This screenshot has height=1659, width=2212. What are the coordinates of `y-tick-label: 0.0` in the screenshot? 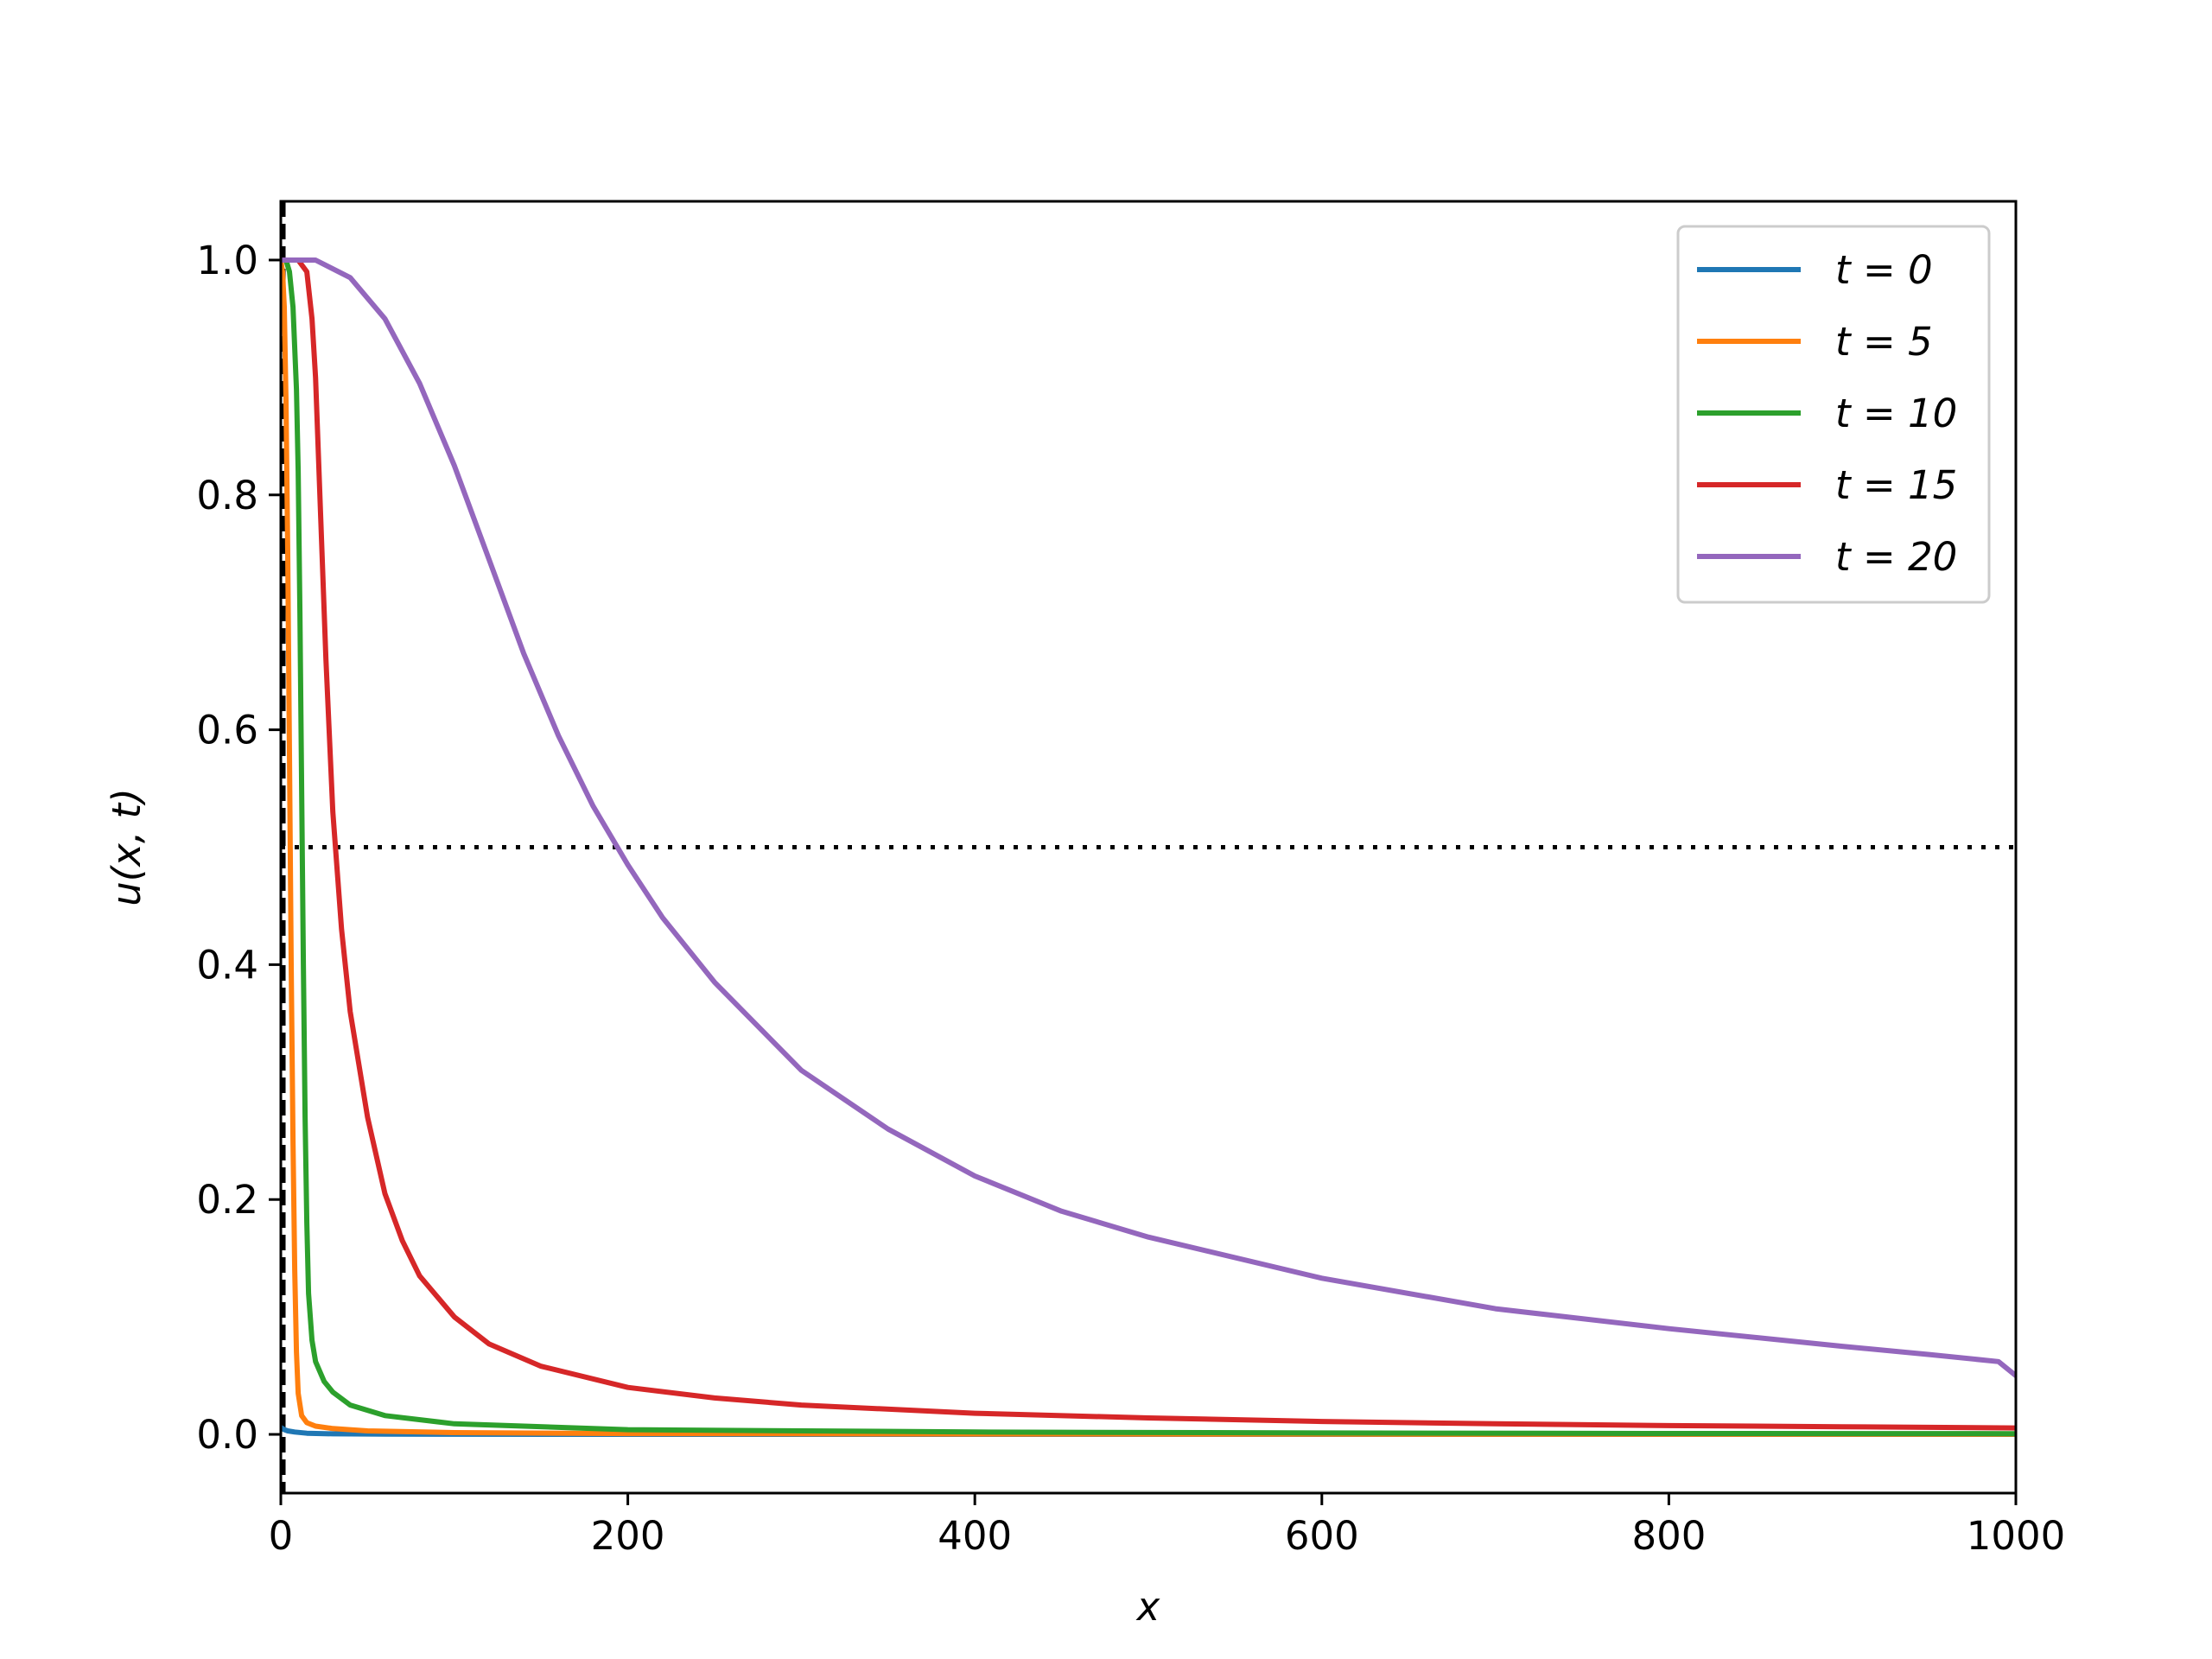 It's located at (227, 1435).